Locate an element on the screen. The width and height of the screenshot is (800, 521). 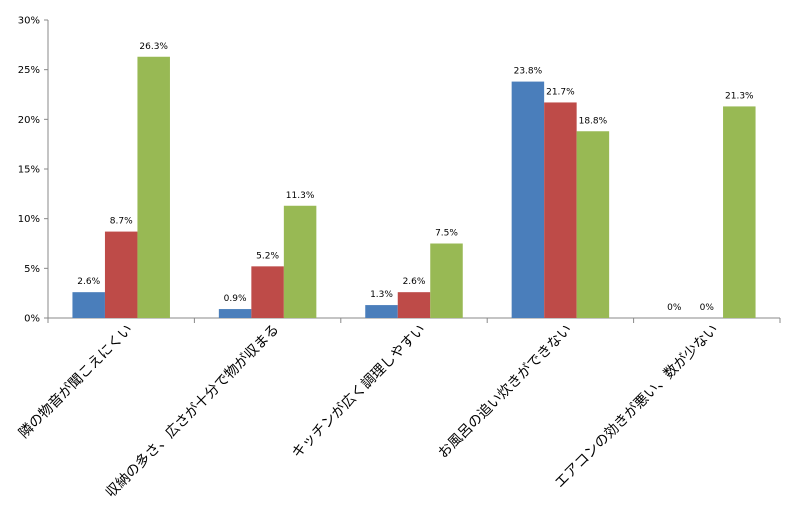
category-label: 隣の物音が聞こえにくい is located at coordinates (75, 381).